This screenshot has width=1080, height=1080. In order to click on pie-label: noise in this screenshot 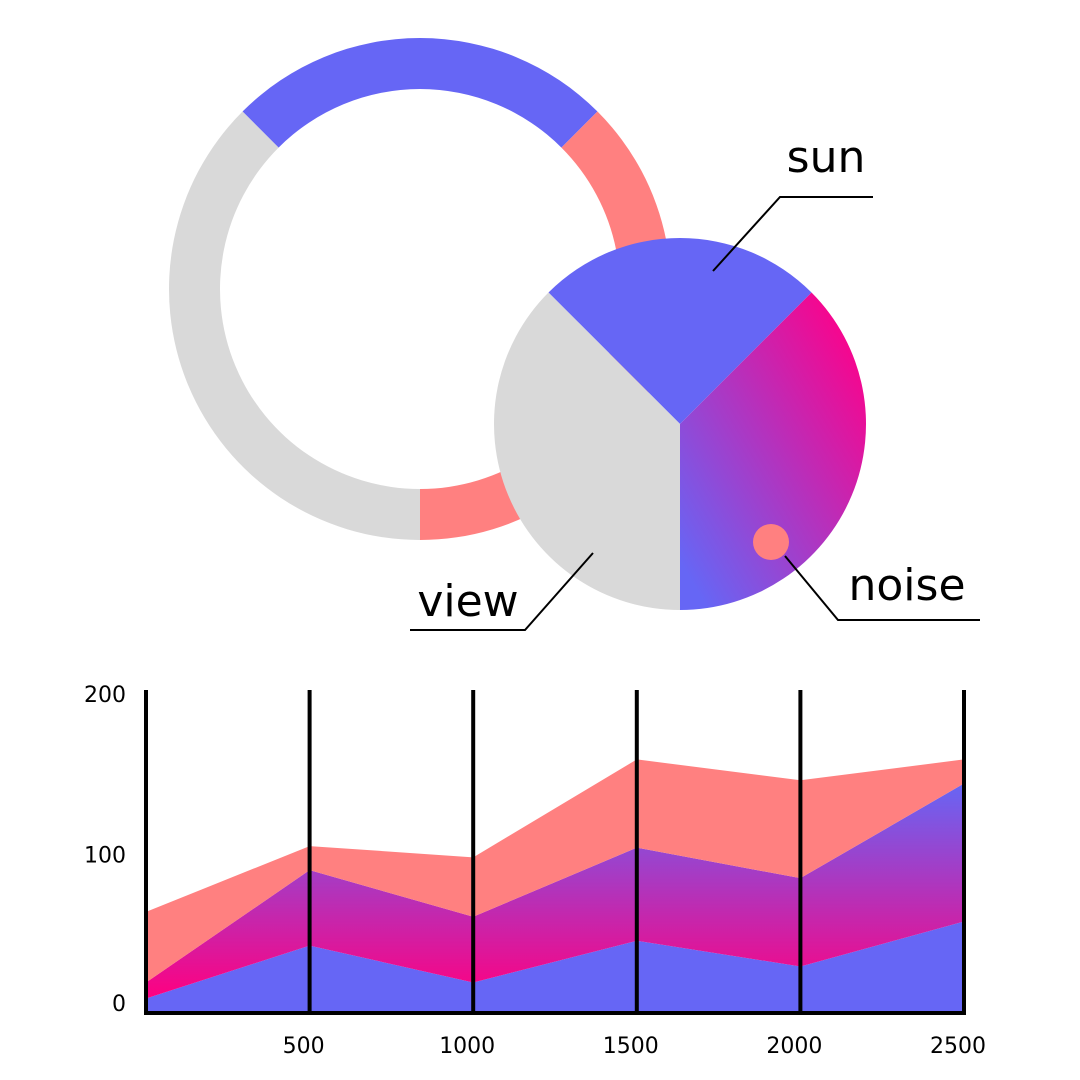, I will do `click(906, 585)`.